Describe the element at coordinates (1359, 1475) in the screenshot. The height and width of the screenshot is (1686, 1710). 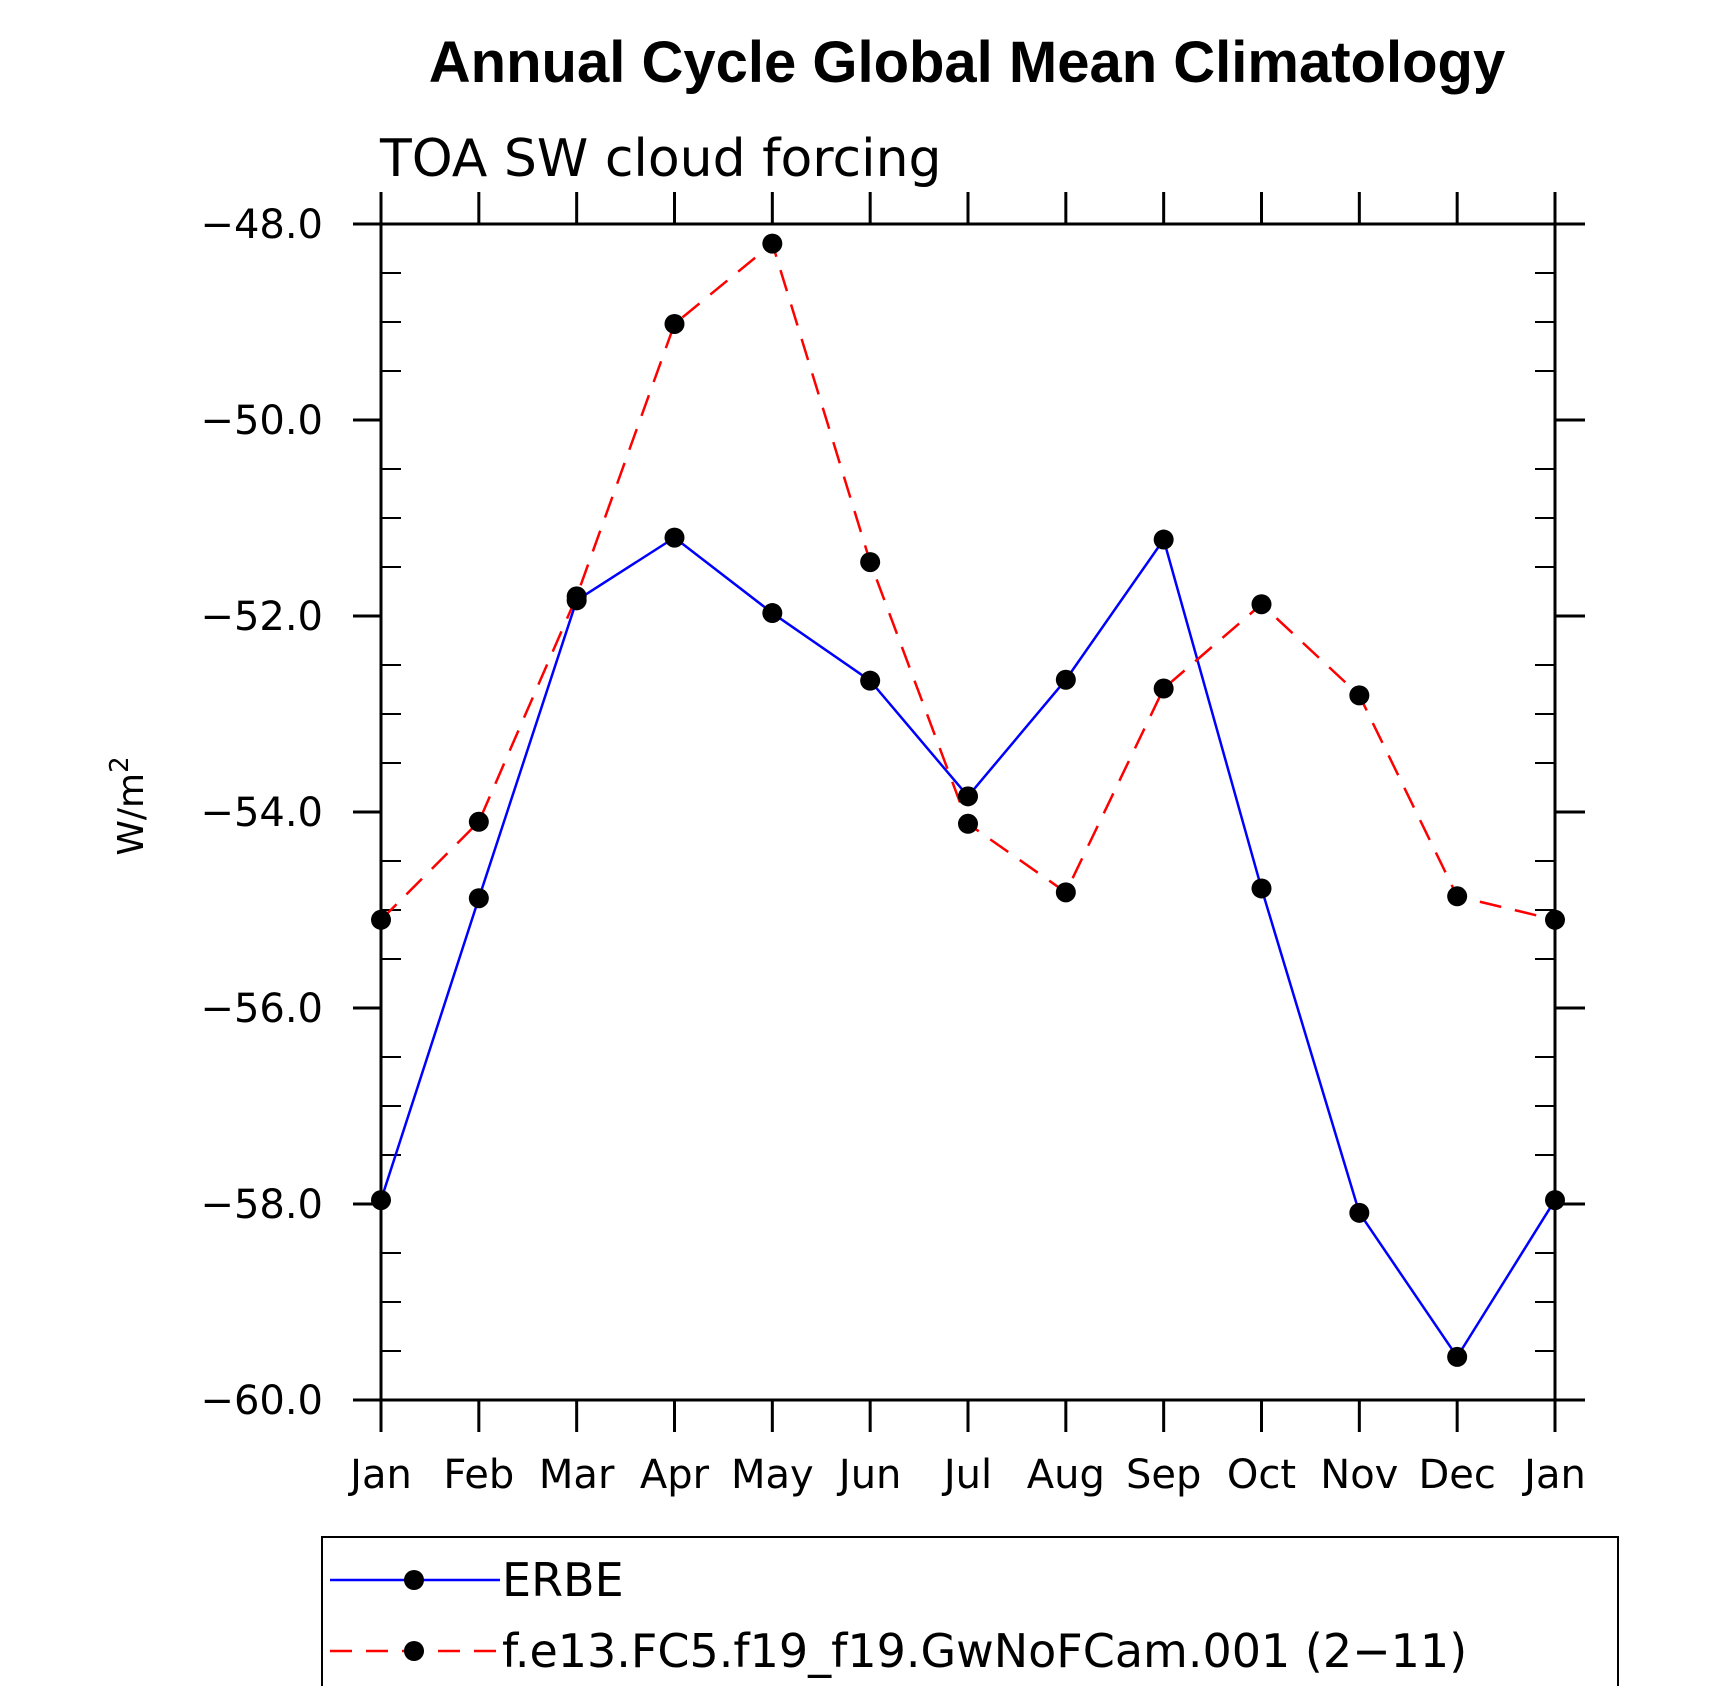
I see `x-tick-label: Nov` at that location.